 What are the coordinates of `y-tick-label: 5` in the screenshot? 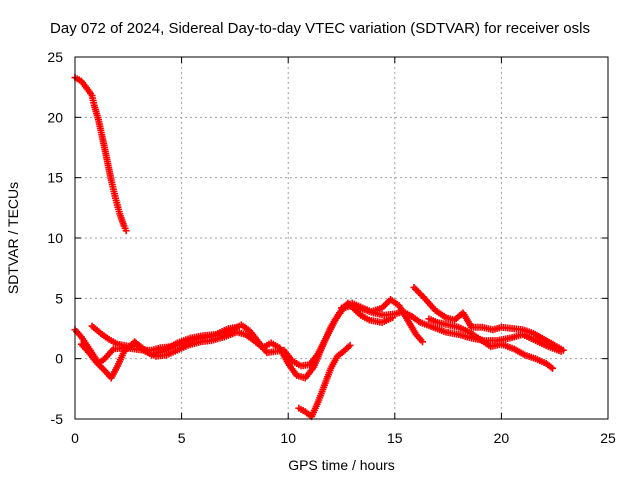 It's located at (59, 298).